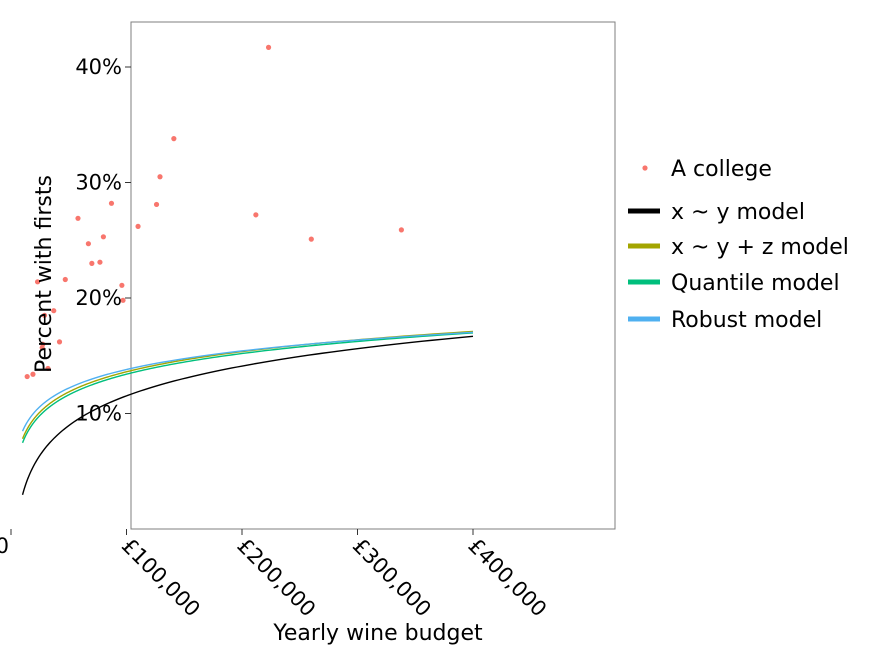 The image size is (877, 647). Describe the element at coordinates (760, 247) in the screenshot. I see `legend-label: x ~ y + z model` at that location.